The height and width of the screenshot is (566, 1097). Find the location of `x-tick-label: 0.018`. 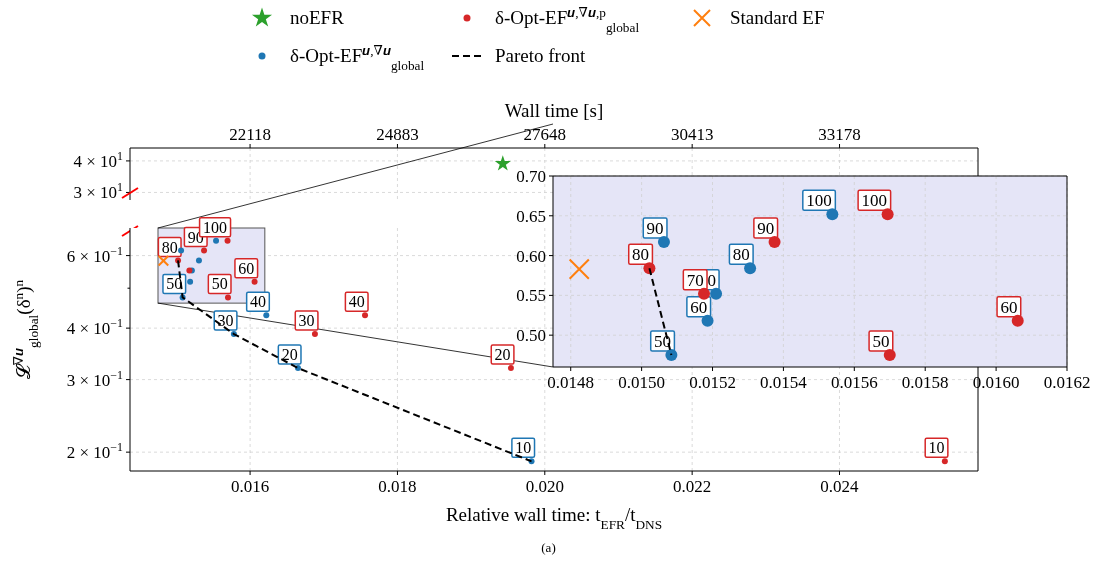

x-tick-label: 0.018 is located at coordinates (397, 486).